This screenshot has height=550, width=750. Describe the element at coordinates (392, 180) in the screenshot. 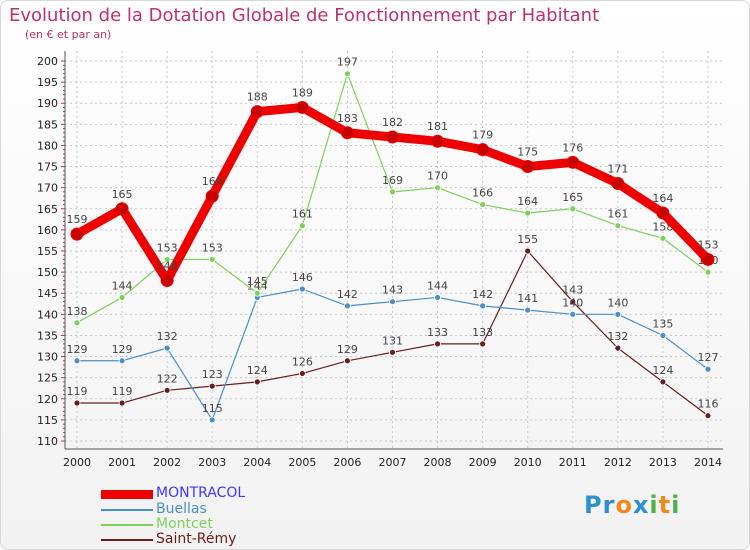

I see `data-label-montcet: 169` at that location.